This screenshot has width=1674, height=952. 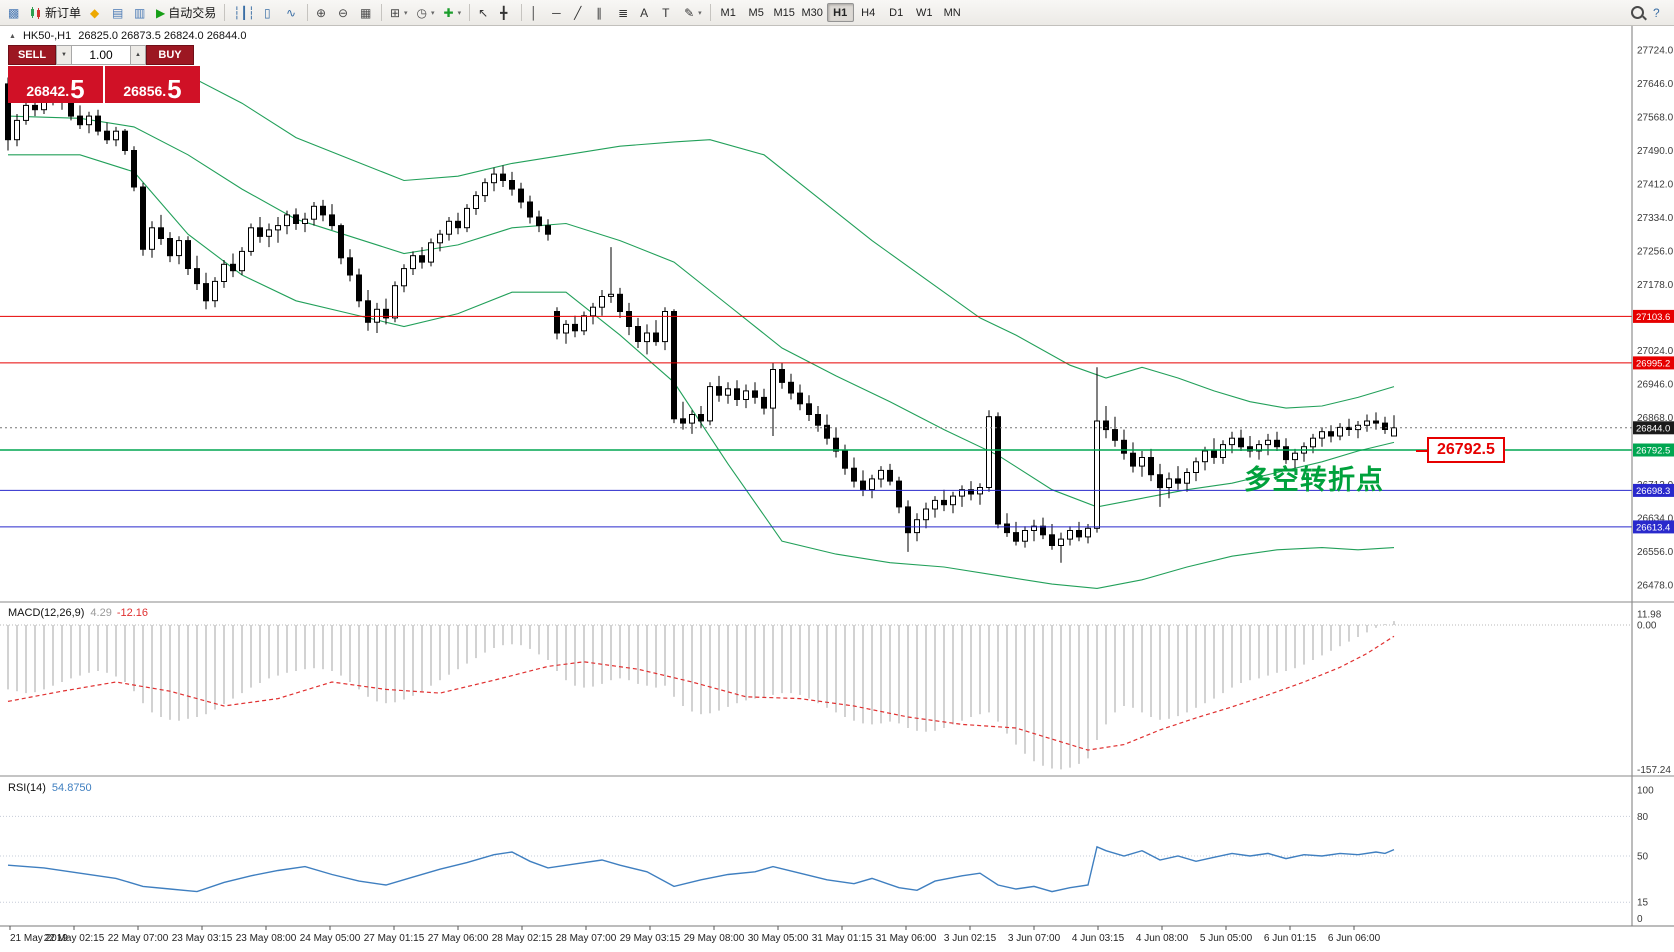 I want to click on text-icon: A, so click(x=646, y=12).